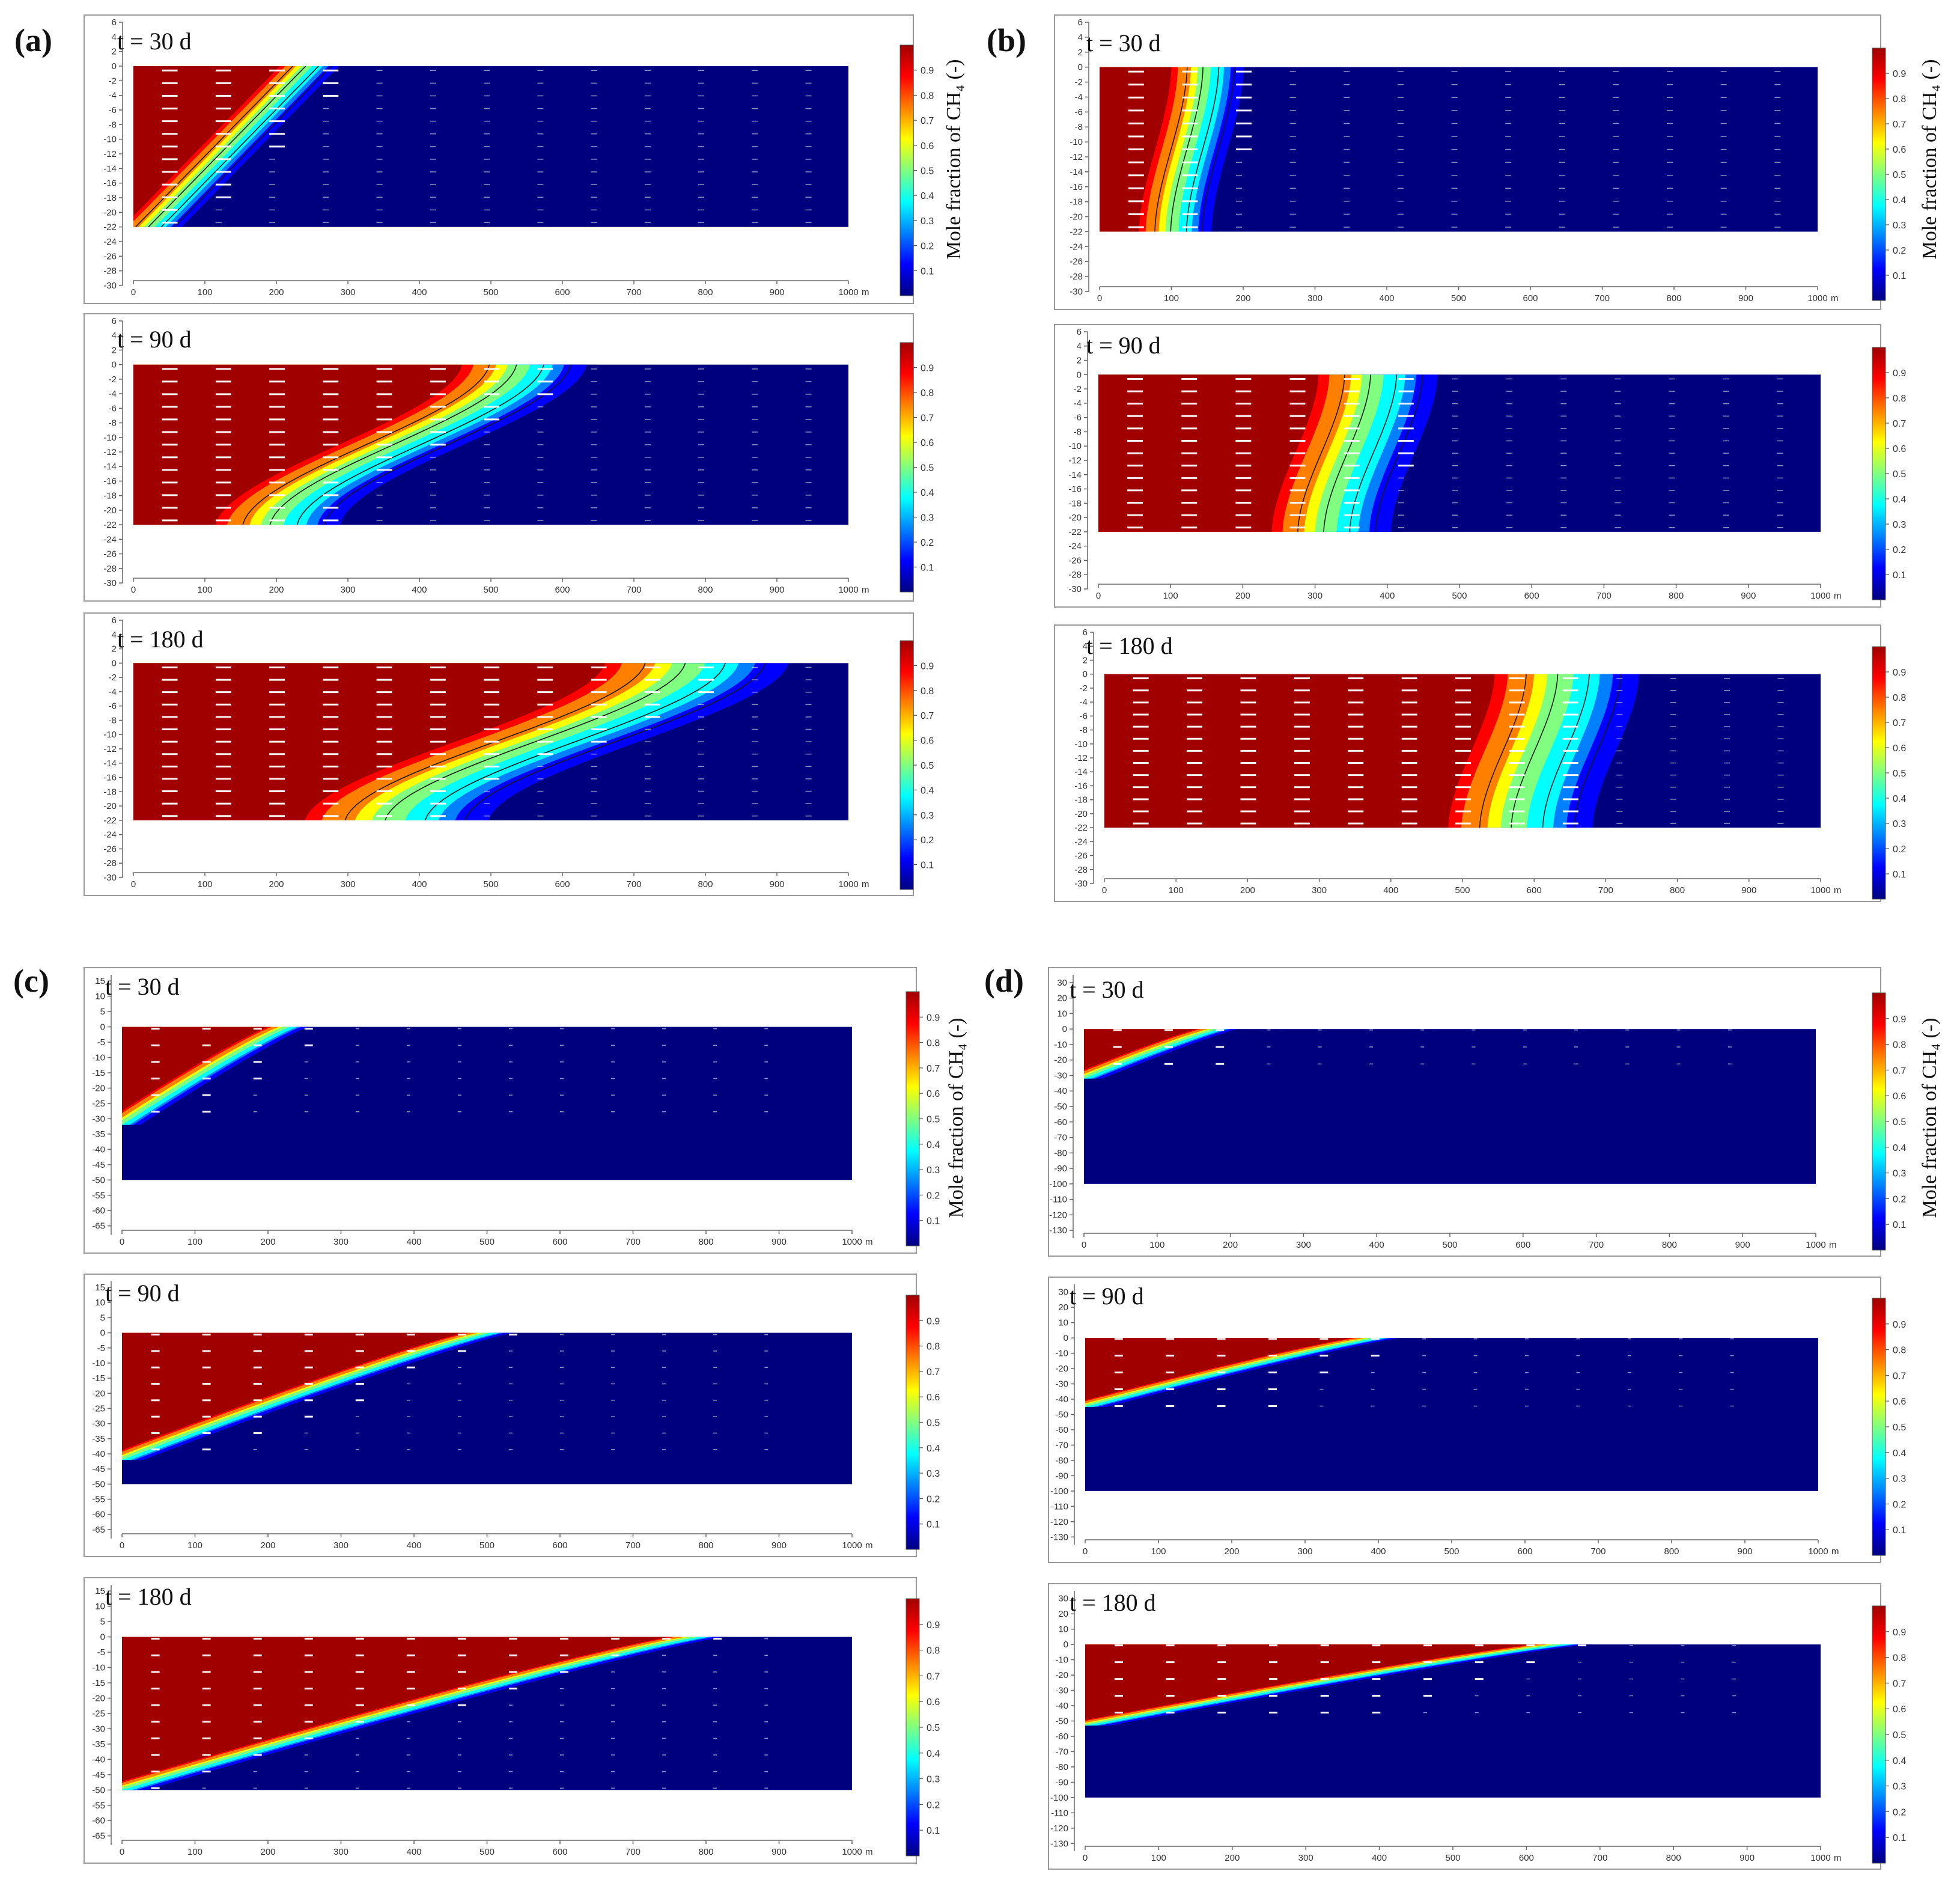  What do you see at coordinates (98, 1714) in the screenshot?
I see `y-tick-label: -25` at bounding box center [98, 1714].